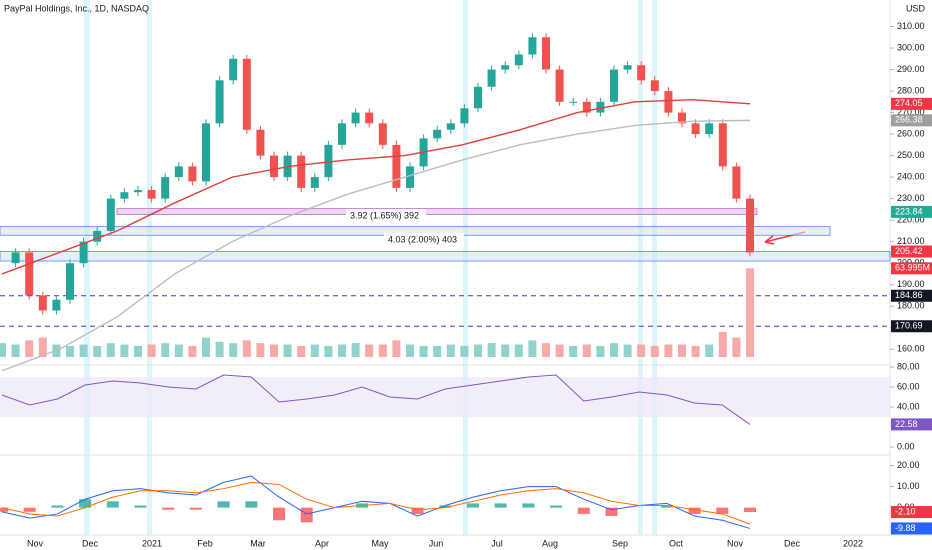 The height and width of the screenshot is (550, 932). Describe the element at coordinates (322, 543) in the screenshot. I see `x-tick-label: Apr` at that location.